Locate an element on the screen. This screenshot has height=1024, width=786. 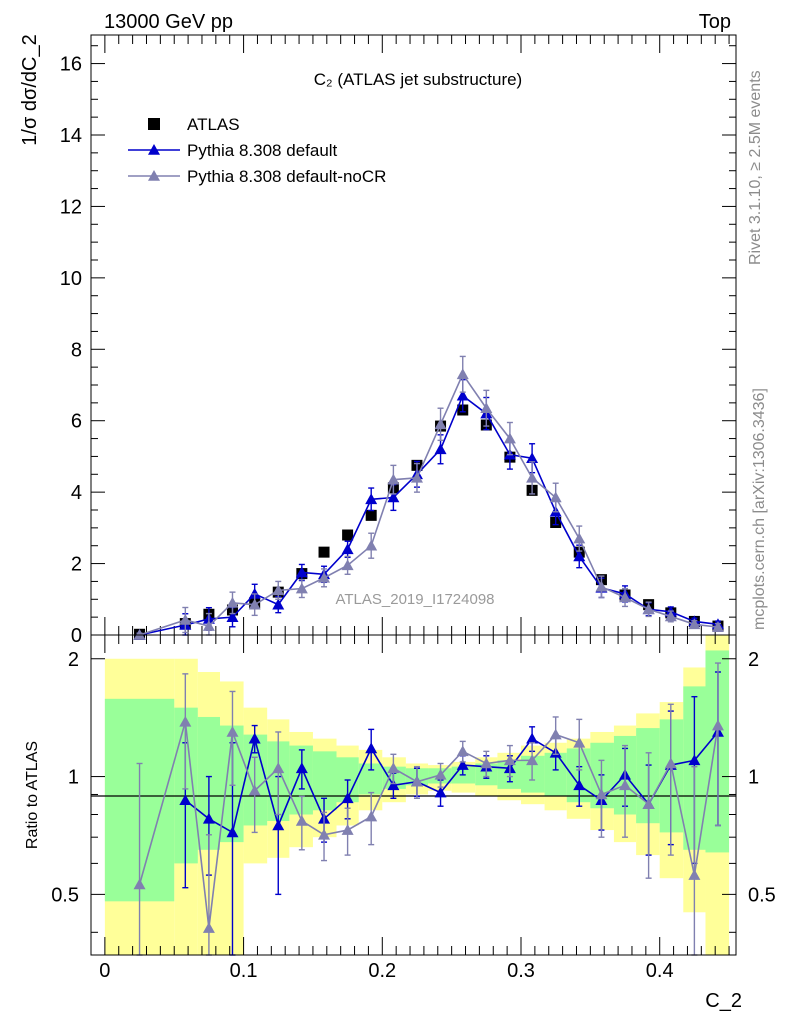
y-tick-label: 0.5 is located at coordinates (762, 895).